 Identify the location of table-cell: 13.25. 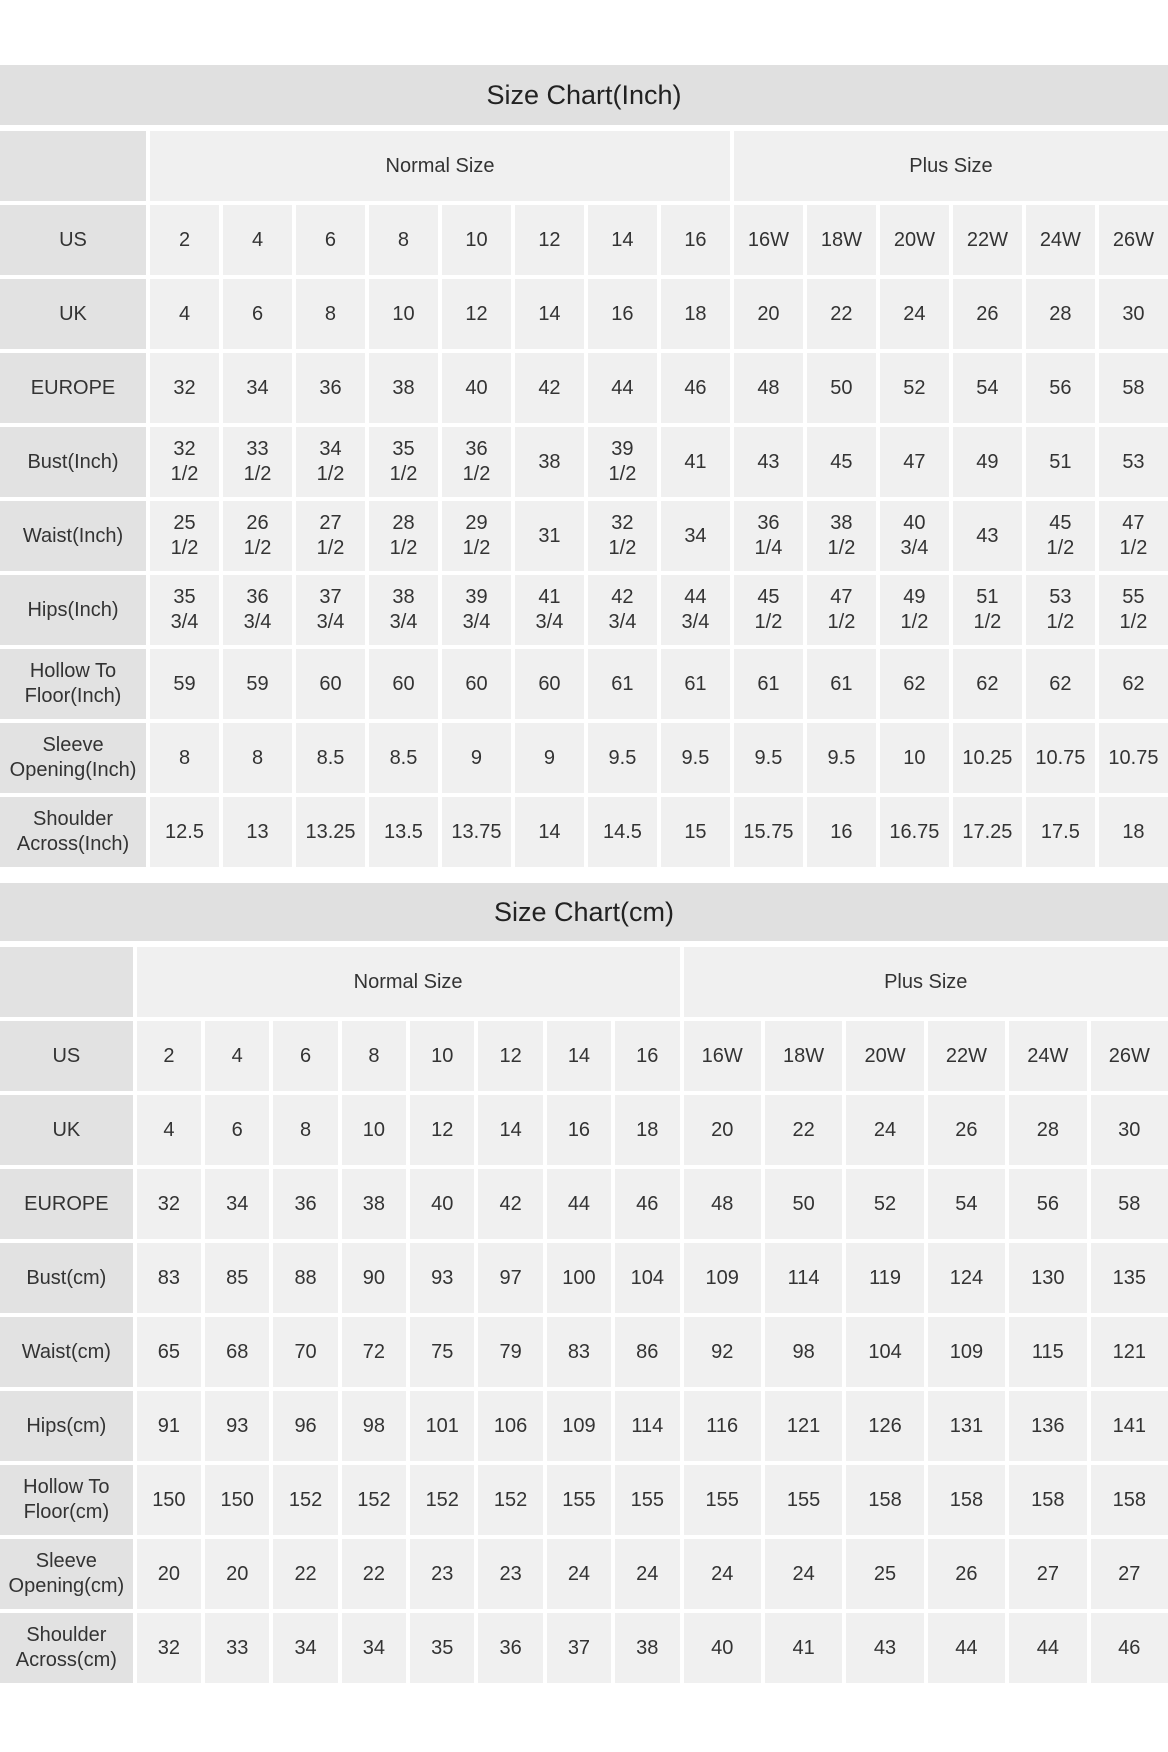
(330, 832).